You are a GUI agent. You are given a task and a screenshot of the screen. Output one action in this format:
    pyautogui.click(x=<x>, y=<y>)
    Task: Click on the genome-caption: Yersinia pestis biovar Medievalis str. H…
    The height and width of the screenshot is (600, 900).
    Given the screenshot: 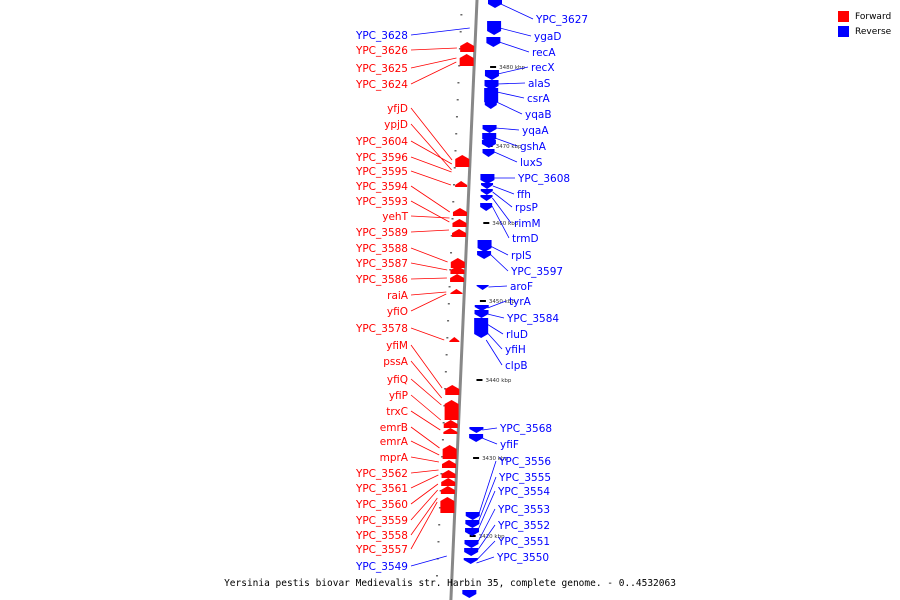 What is the action you would take?
    pyautogui.click(x=450, y=583)
    